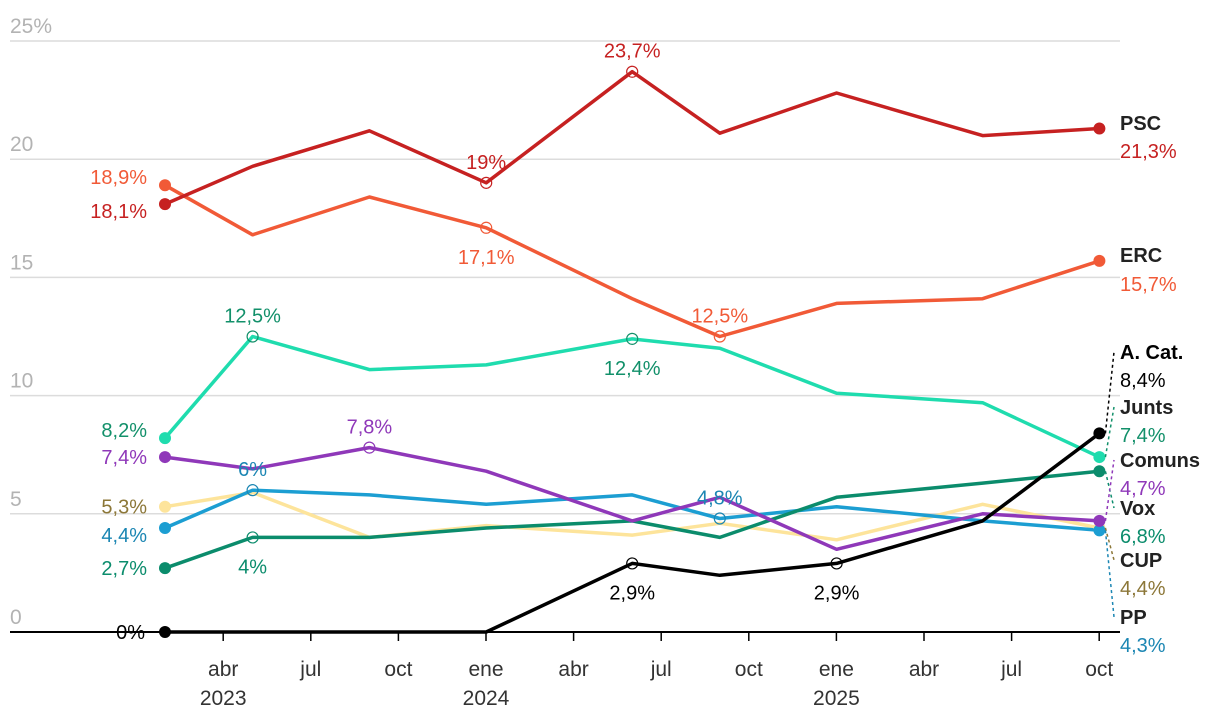 The width and height of the screenshot is (1220, 724). Describe the element at coordinates (21, 381) in the screenshot. I see `y-tick-label: 10` at that location.